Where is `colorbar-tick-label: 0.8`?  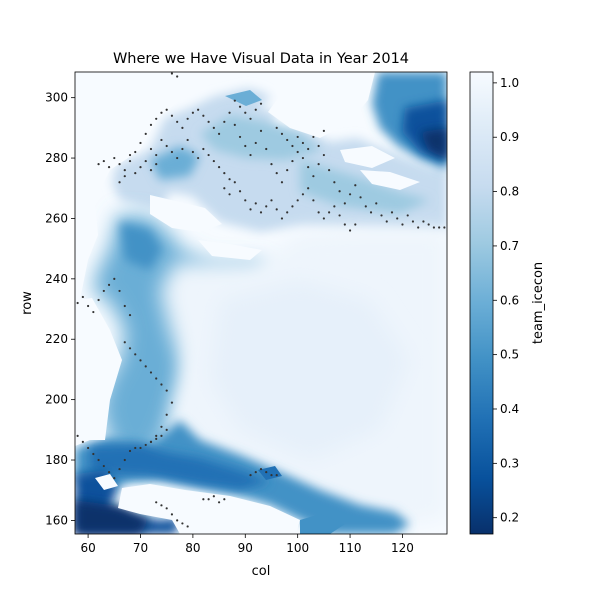 colorbar-tick-label: 0.8 is located at coordinates (509, 192).